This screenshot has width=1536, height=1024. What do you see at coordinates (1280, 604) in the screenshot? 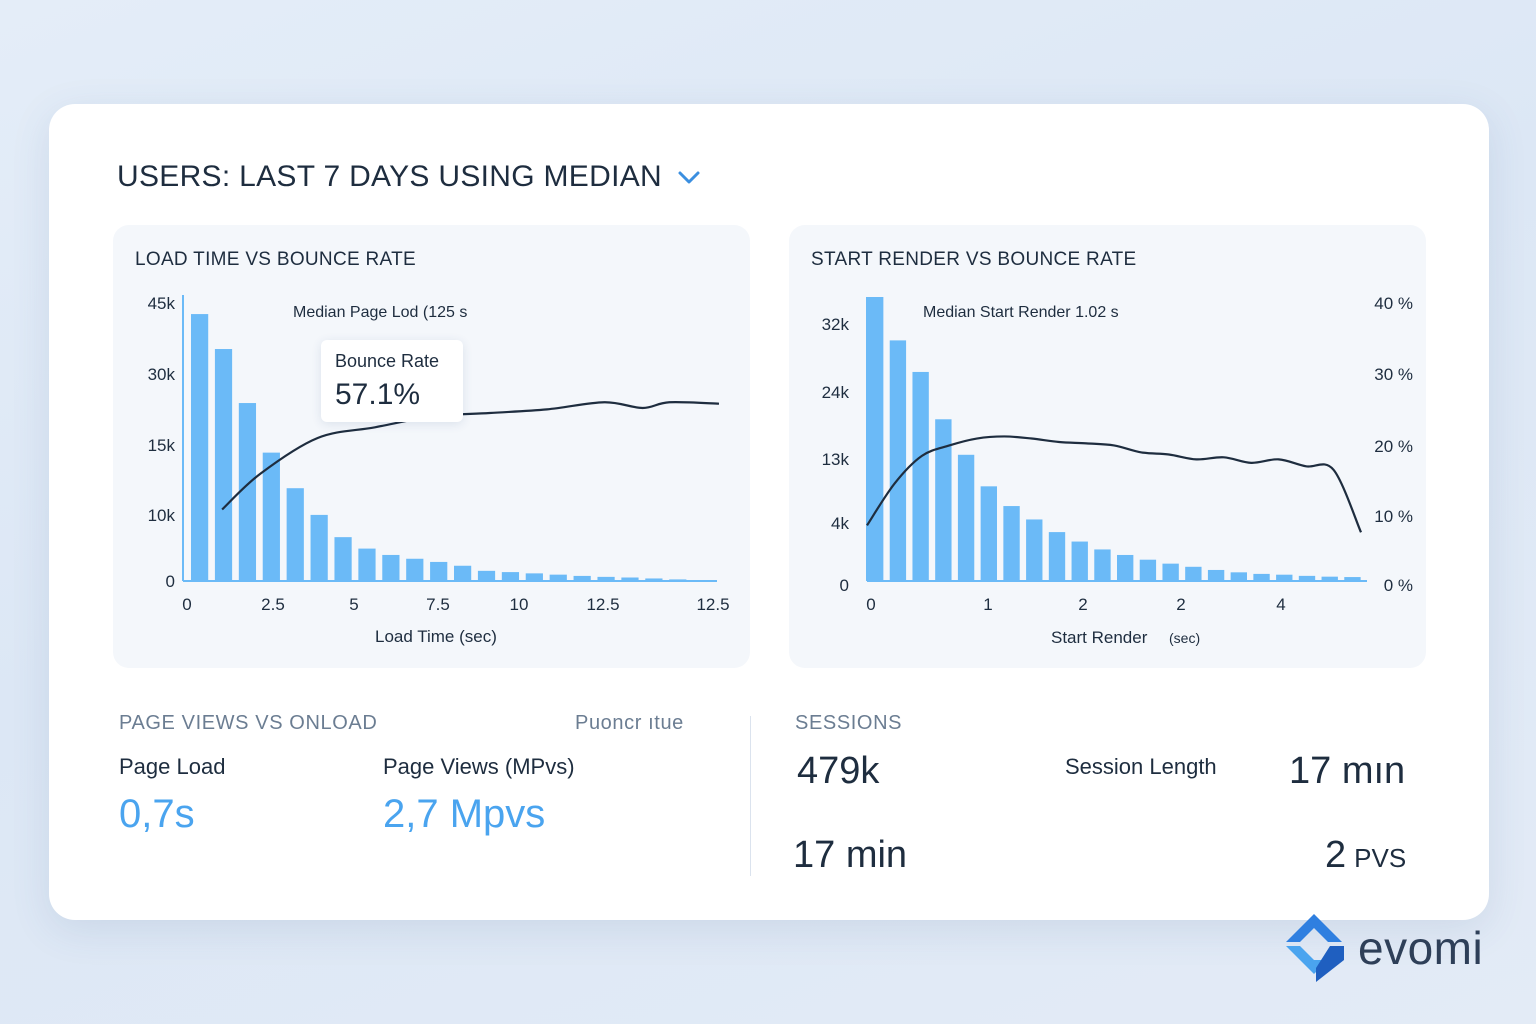
I see `x-tick-label: 4` at bounding box center [1280, 604].